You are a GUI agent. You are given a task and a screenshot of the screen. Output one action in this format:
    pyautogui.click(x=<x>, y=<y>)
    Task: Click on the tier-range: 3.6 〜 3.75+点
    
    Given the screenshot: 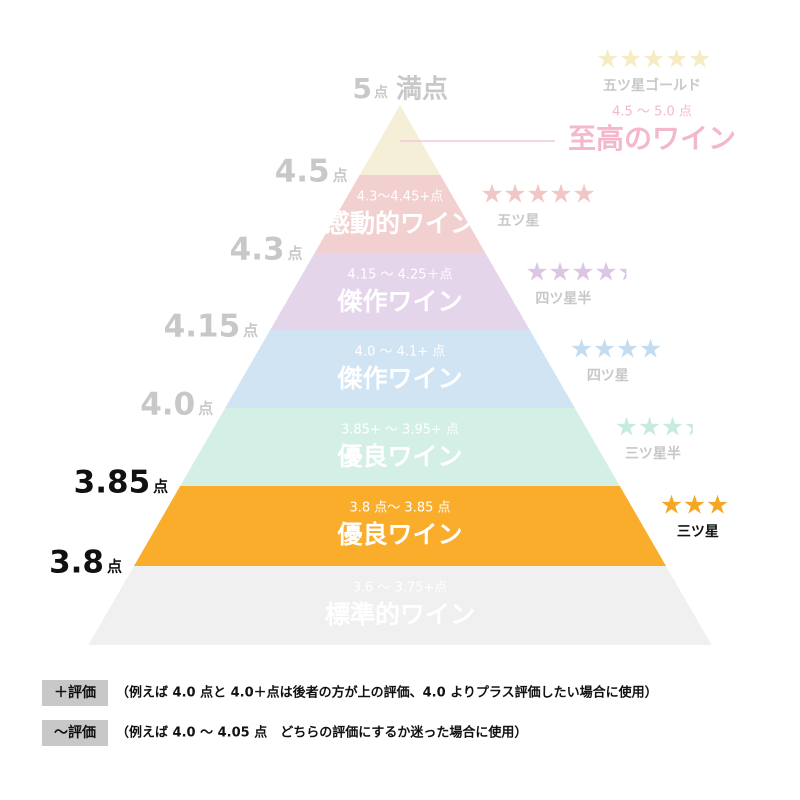 What is the action you would take?
    pyautogui.click(x=400, y=588)
    